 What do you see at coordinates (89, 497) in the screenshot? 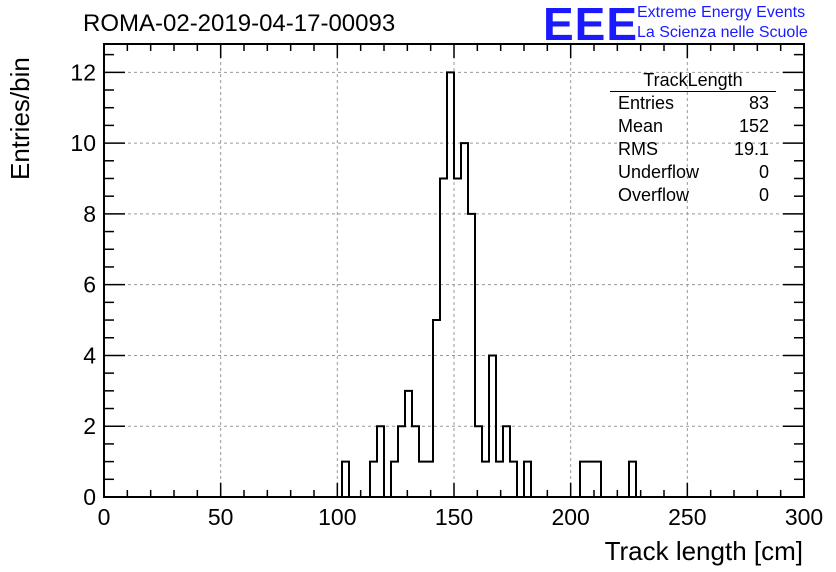
I see `y-tick-label: 0` at bounding box center [89, 497].